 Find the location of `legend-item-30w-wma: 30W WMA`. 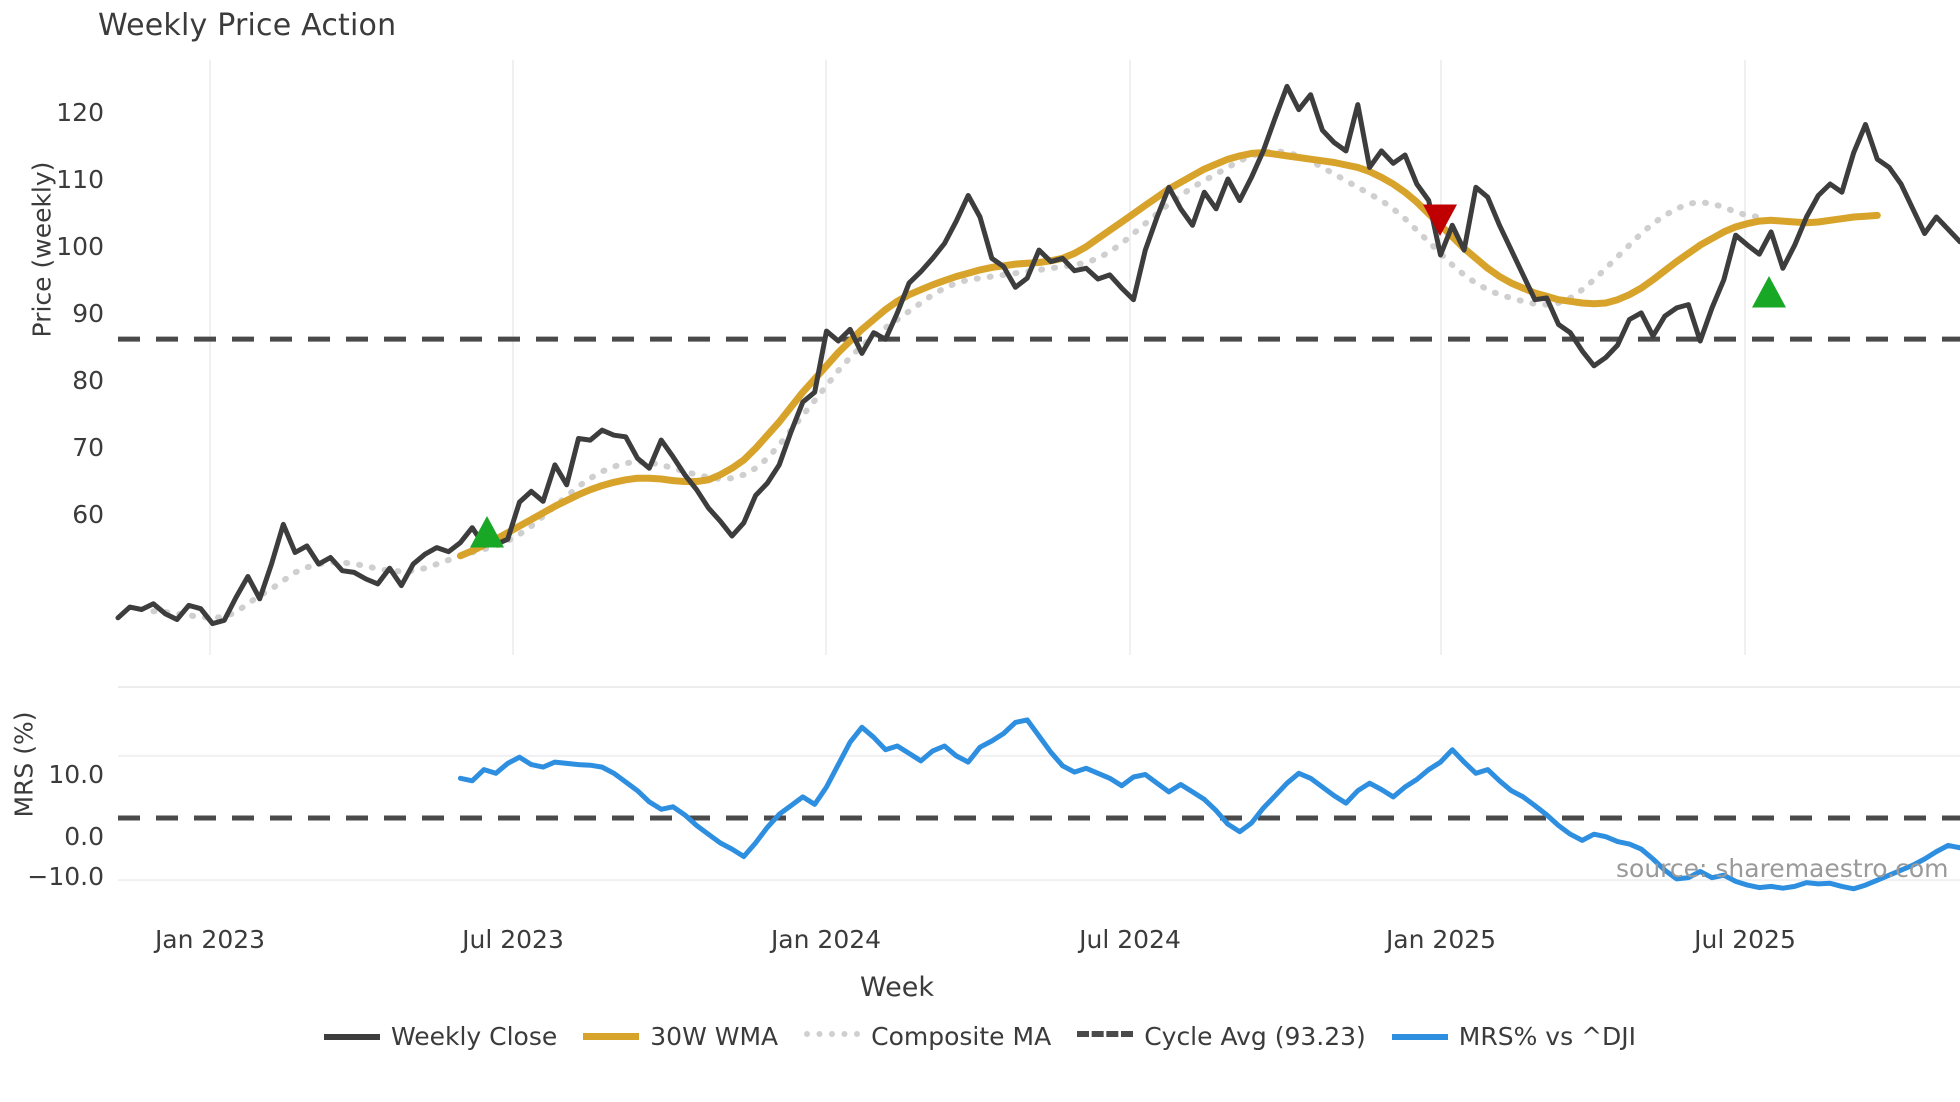

legend-item-30w-wma: 30W WMA is located at coordinates (680, 1036).